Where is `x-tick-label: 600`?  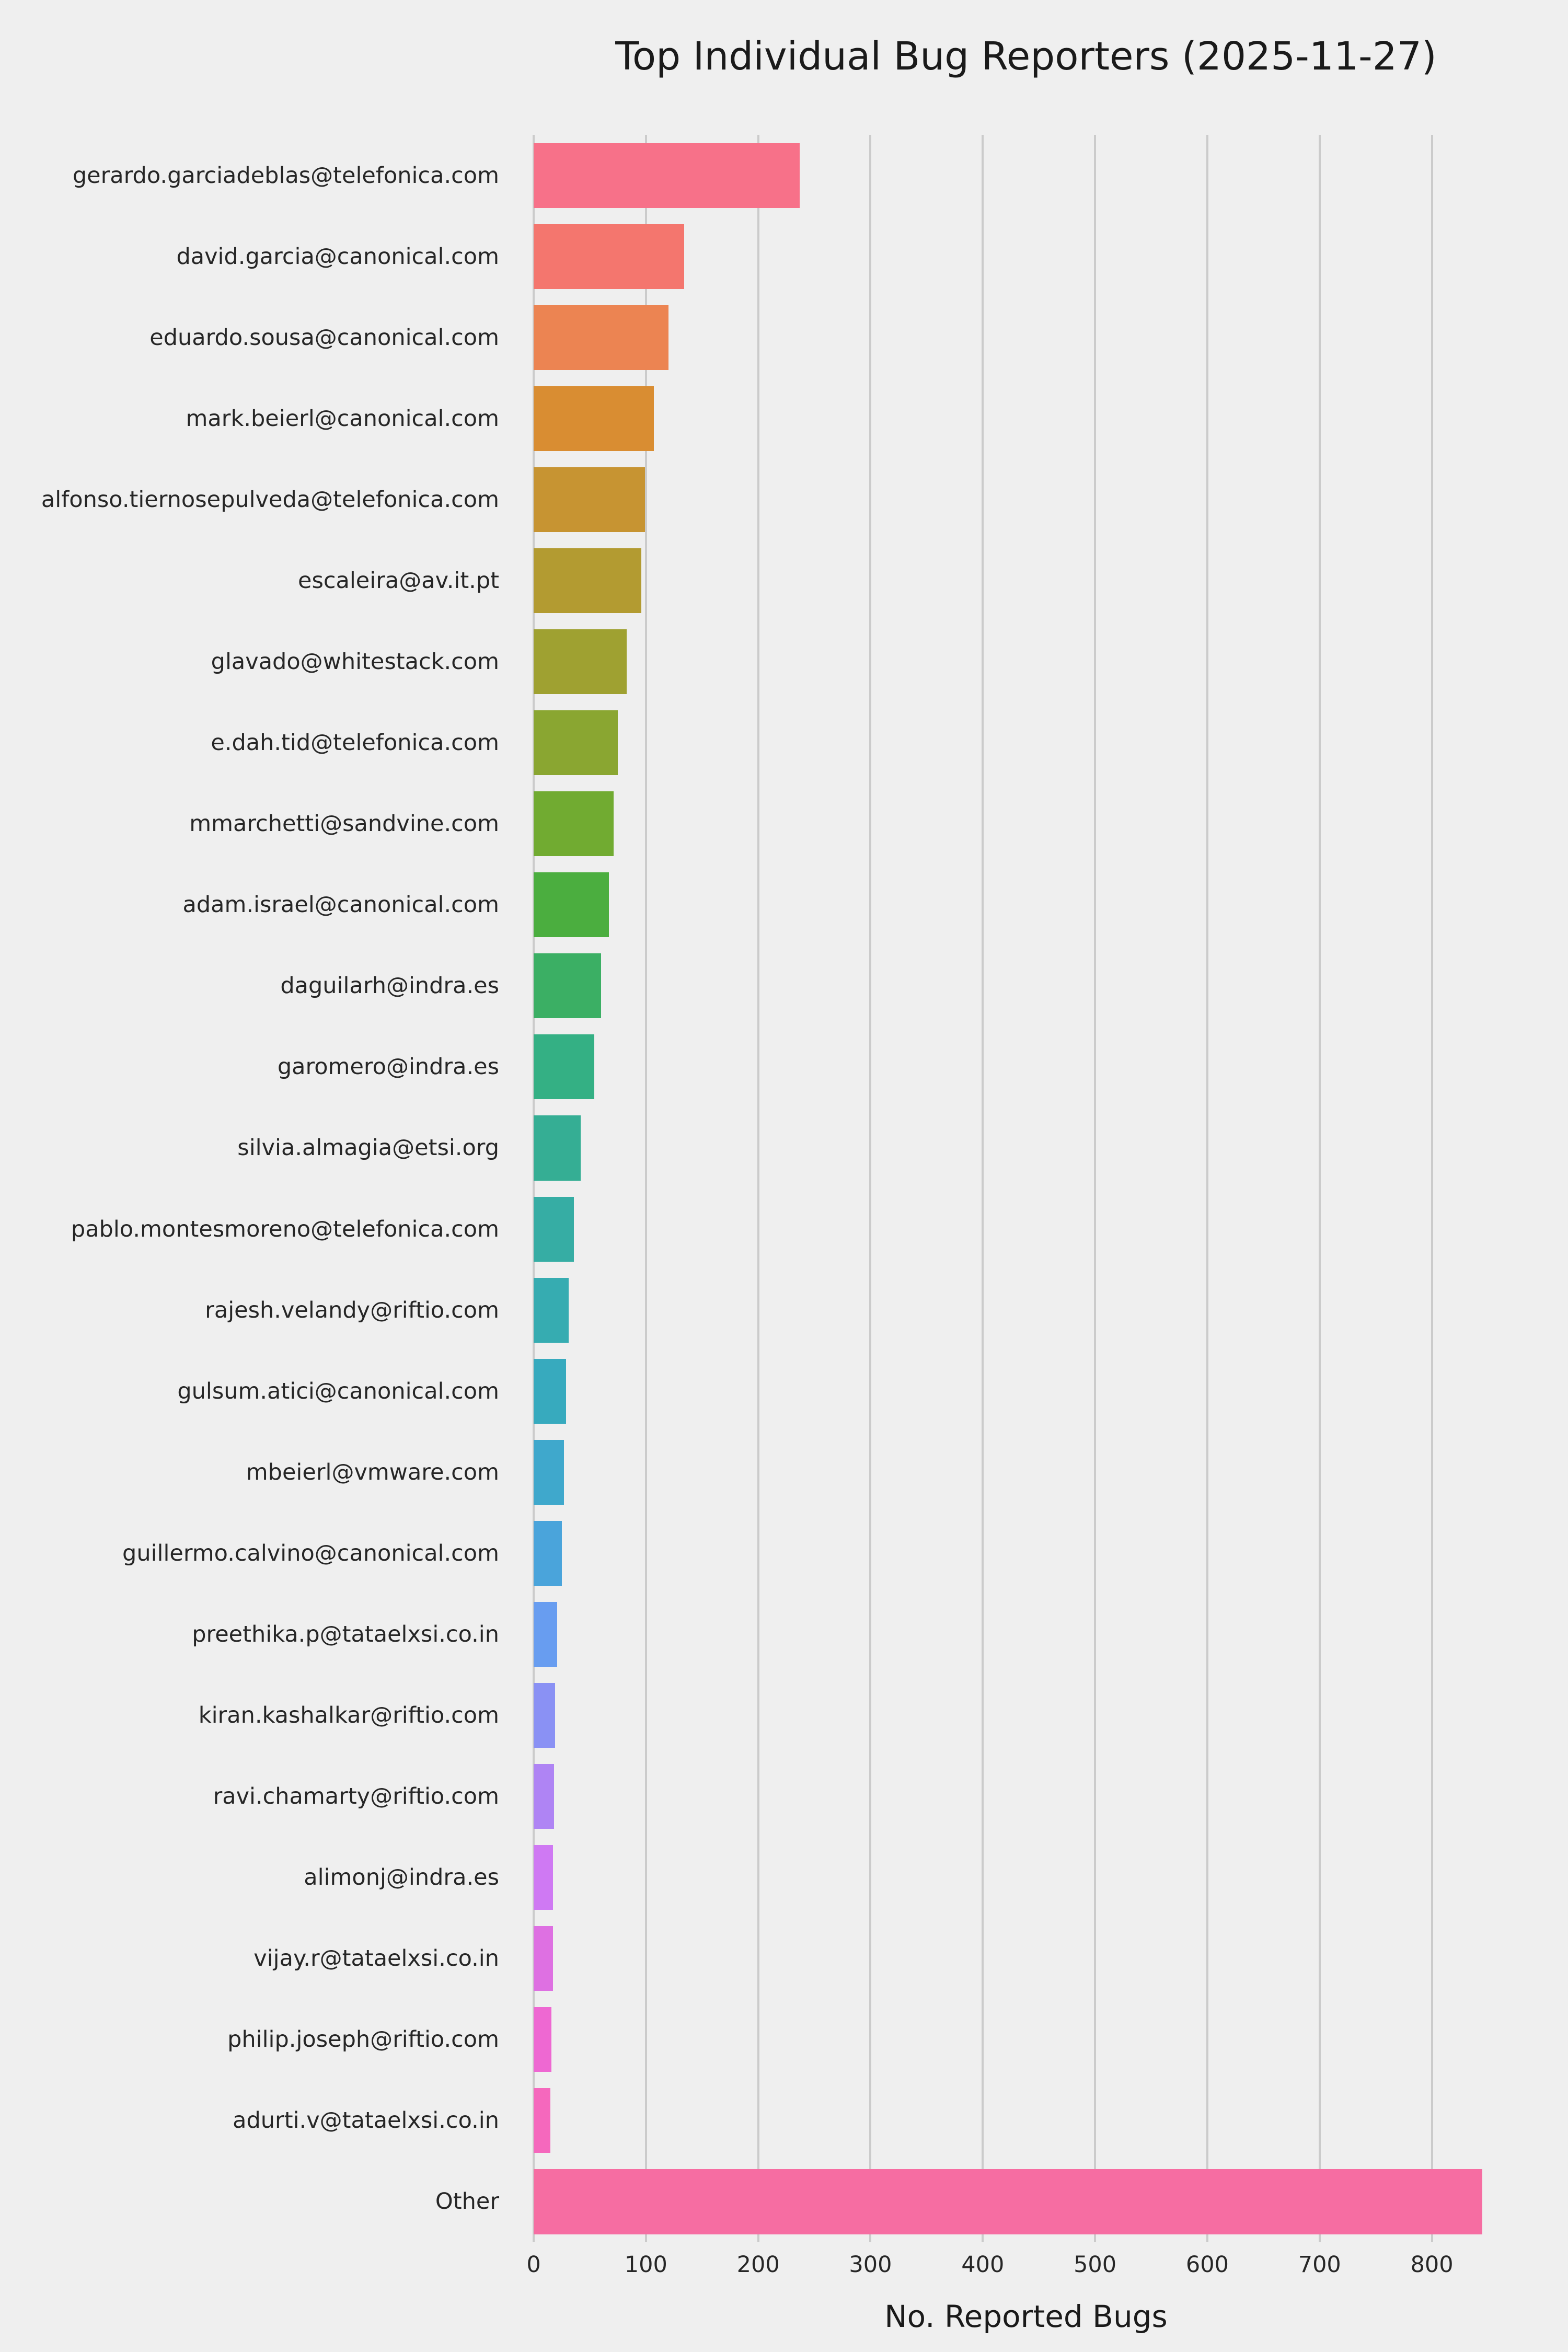 x-tick-label: 600 is located at coordinates (1207, 2265).